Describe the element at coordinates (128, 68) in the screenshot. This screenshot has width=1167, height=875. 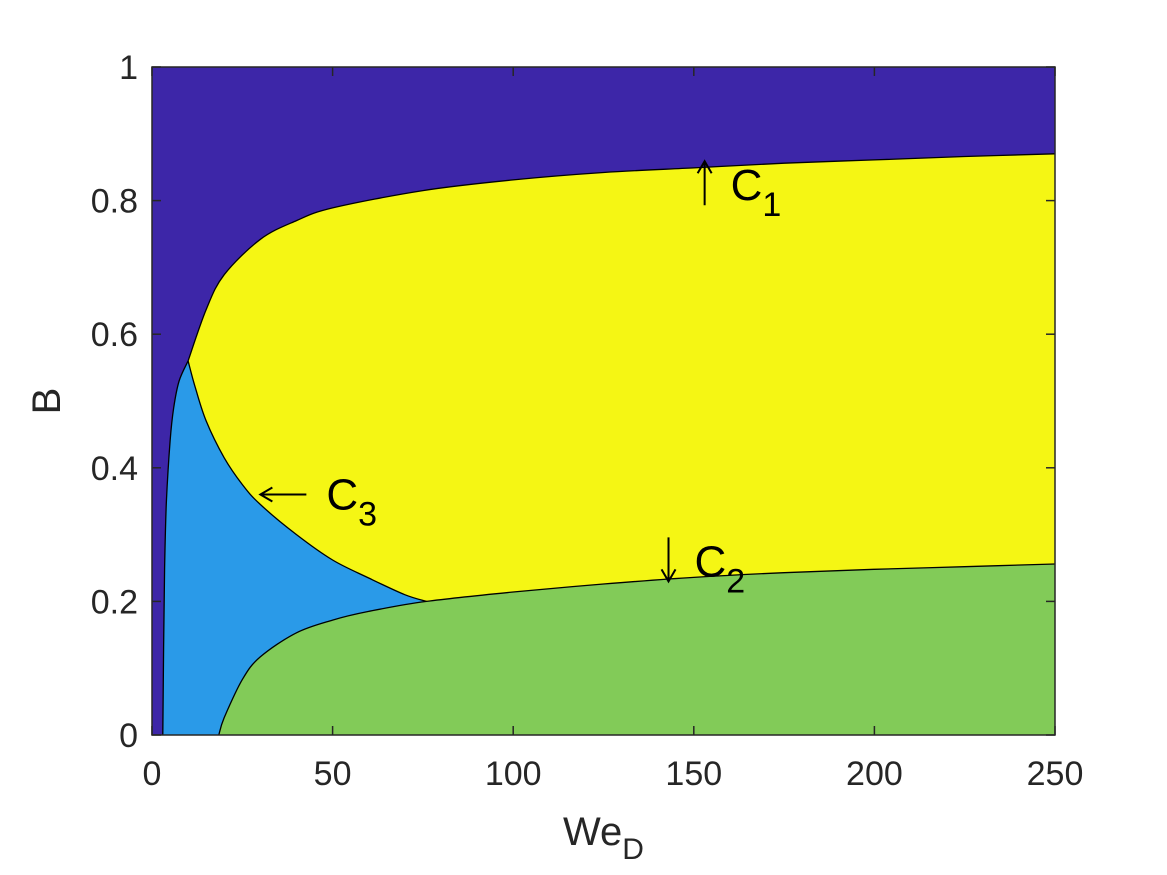
I see `y-tick-label: 1` at that location.